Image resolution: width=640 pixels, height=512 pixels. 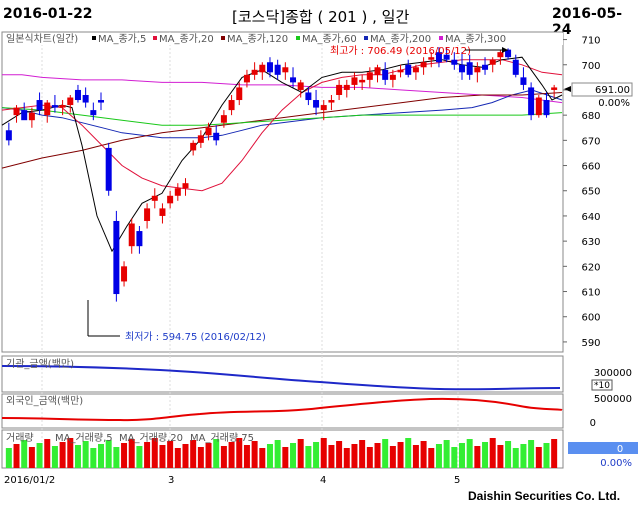 What do you see at coordinates (602, 386) in the screenshot?
I see `sub1-scale: *10` at bounding box center [602, 386].